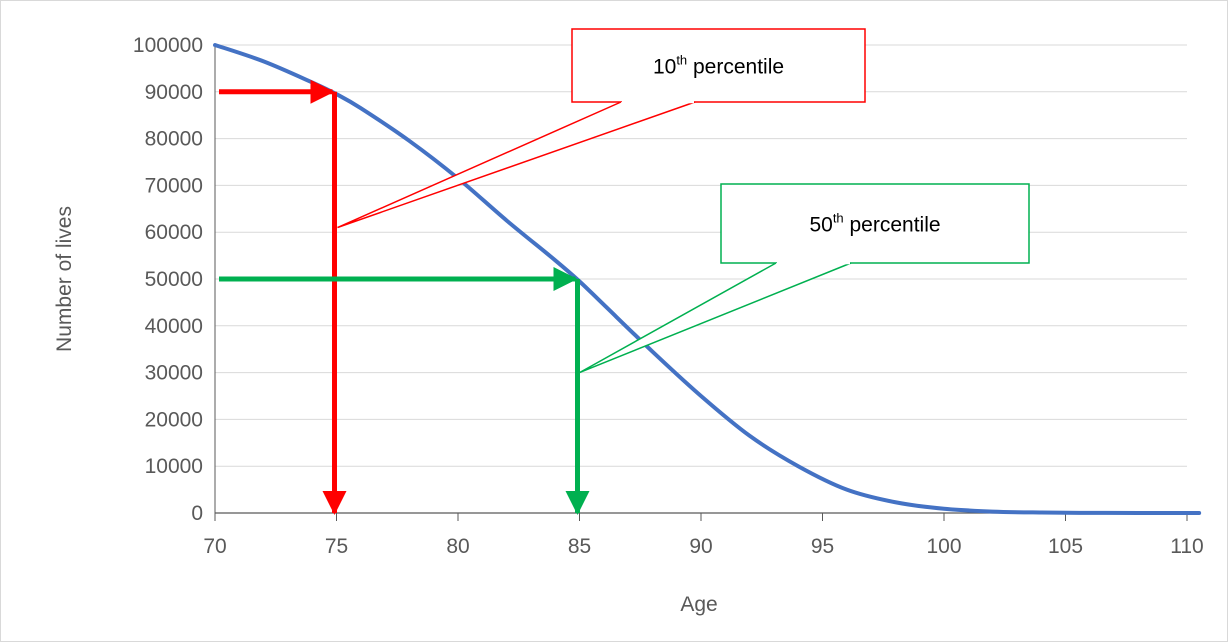  What do you see at coordinates (214, 546) in the screenshot?
I see `x-tick-label: 70` at bounding box center [214, 546].